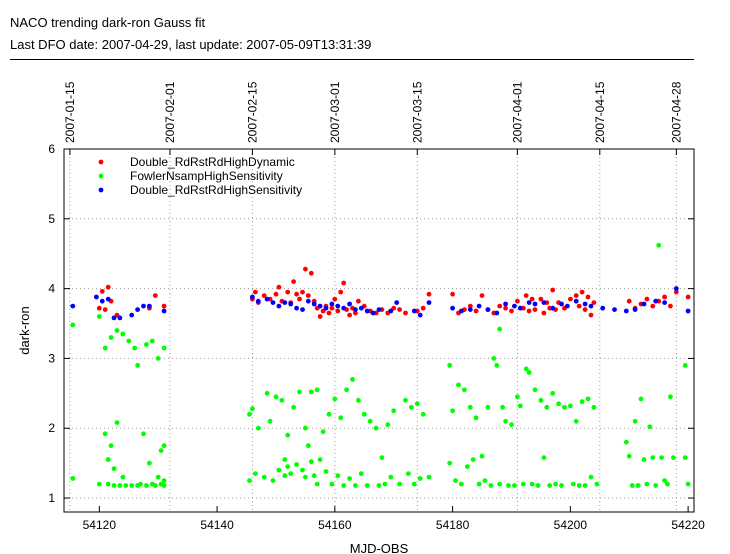  I want to click on legend-marker, so click(101, 190).